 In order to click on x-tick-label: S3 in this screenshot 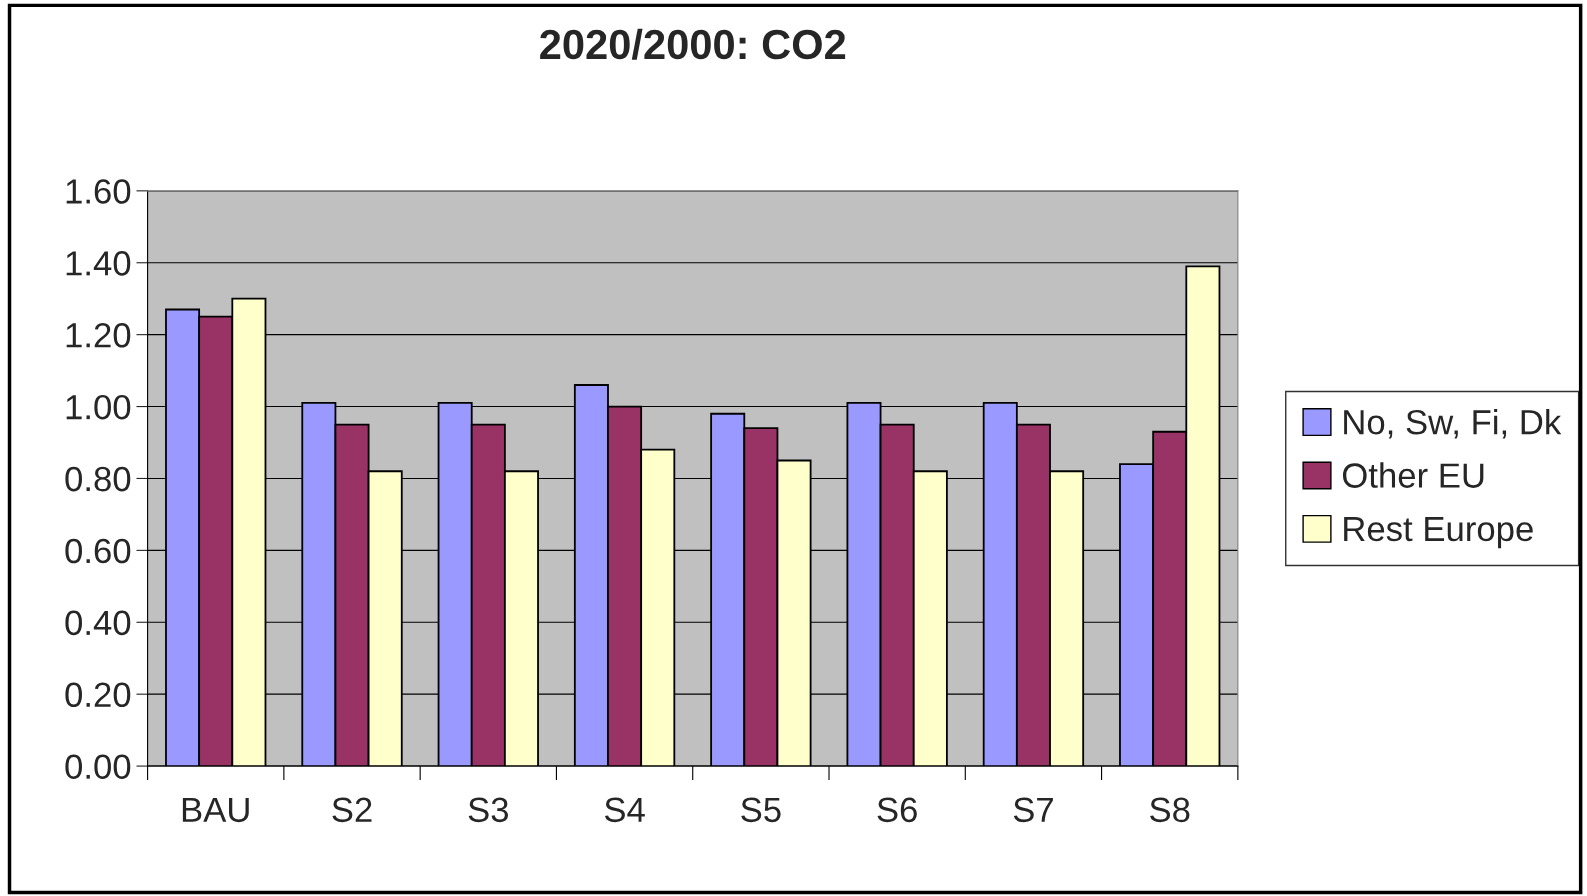, I will do `click(488, 810)`.